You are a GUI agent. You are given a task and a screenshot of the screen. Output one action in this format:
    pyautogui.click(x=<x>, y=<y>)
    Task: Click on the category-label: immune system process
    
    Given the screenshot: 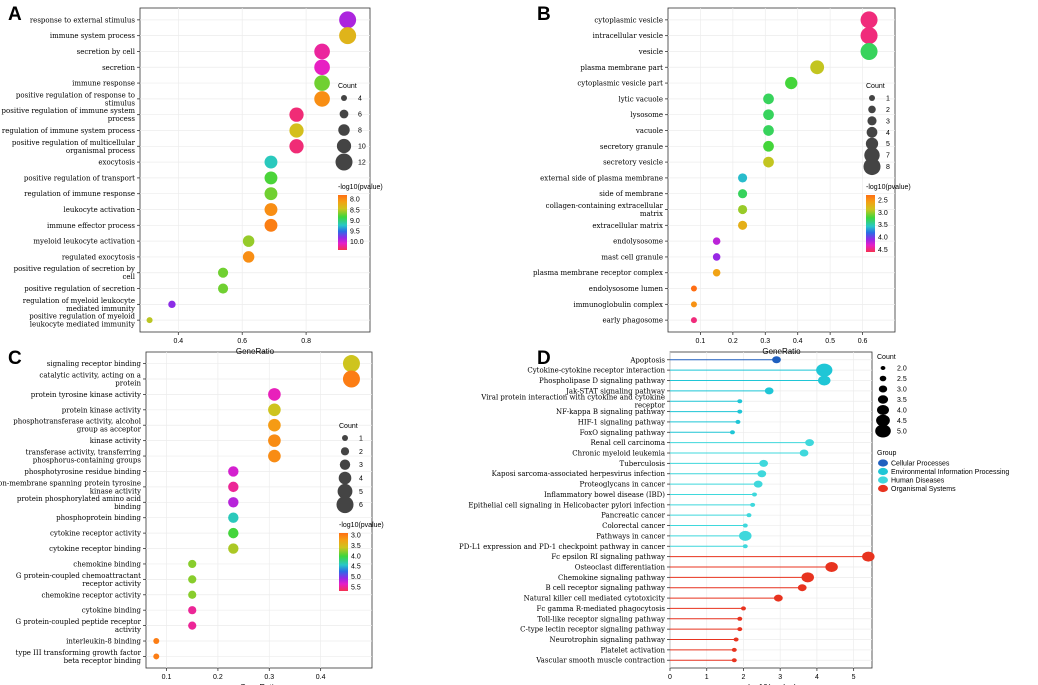 What is the action you would take?
    pyautogui.click(x=93, y=36)
    